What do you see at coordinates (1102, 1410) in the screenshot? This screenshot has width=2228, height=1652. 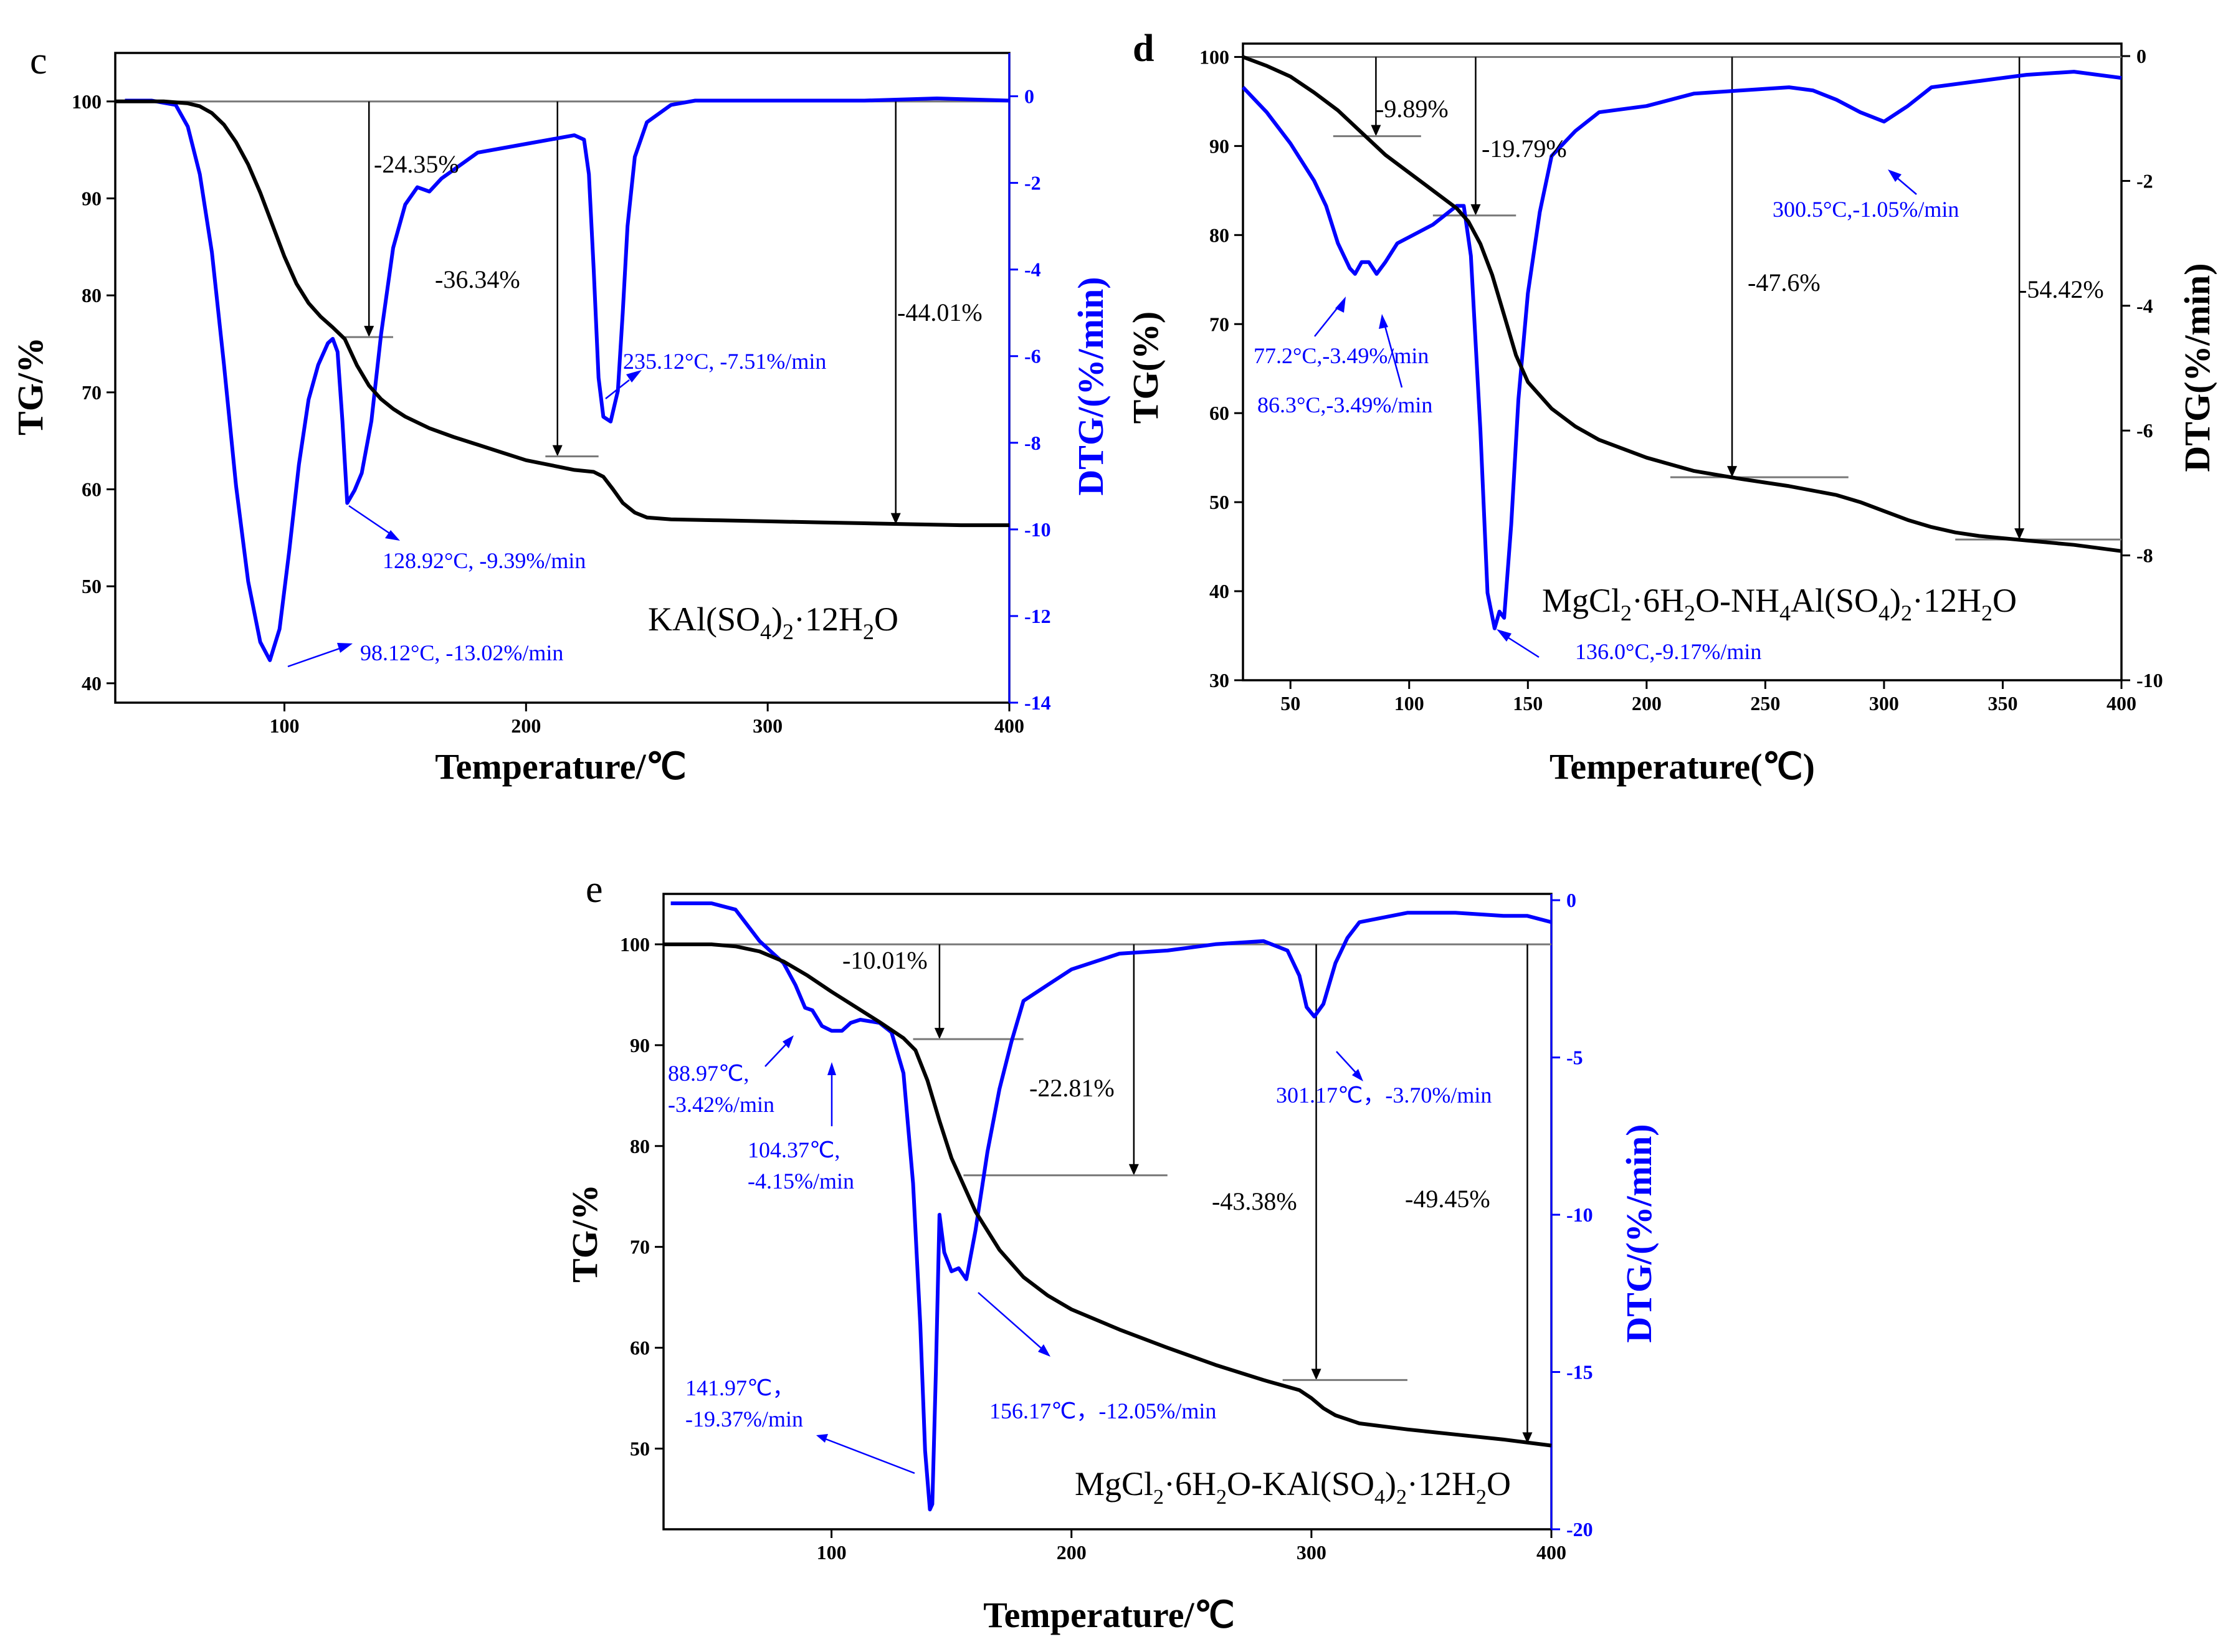 I see `peak-annotation-e-156: 156.17℃，-12.05%/min` at bounding box center [1102, 1410].